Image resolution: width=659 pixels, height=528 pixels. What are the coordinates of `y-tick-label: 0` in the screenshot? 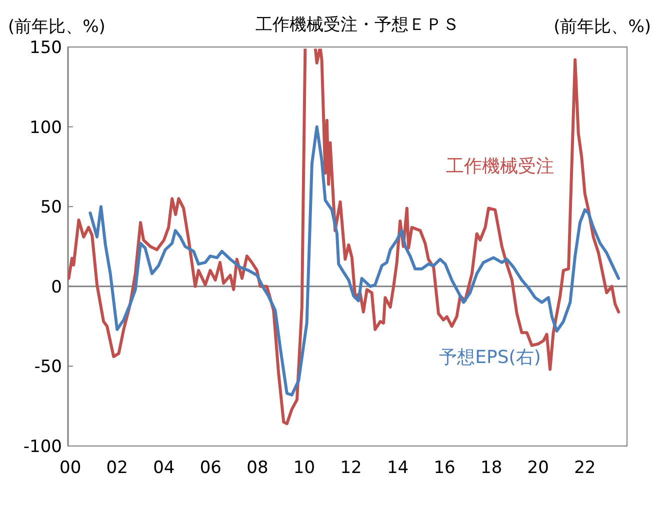 It's located at (56, 287).